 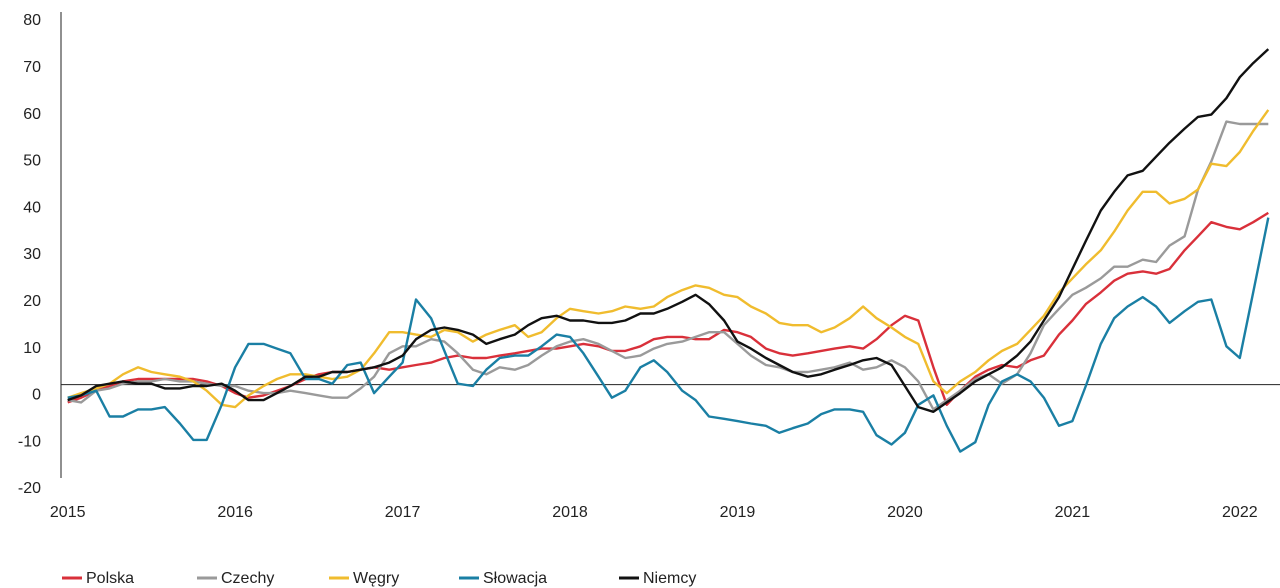 I want to click on legend-label: Niemcy, so click(x=669, y=578).